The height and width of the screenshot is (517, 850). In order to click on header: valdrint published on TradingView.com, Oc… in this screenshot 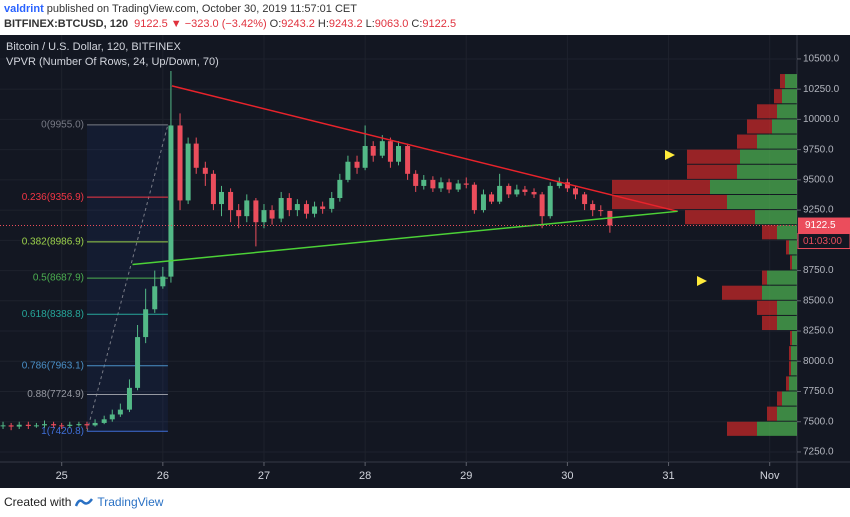, I will do `click(231, 17)`.